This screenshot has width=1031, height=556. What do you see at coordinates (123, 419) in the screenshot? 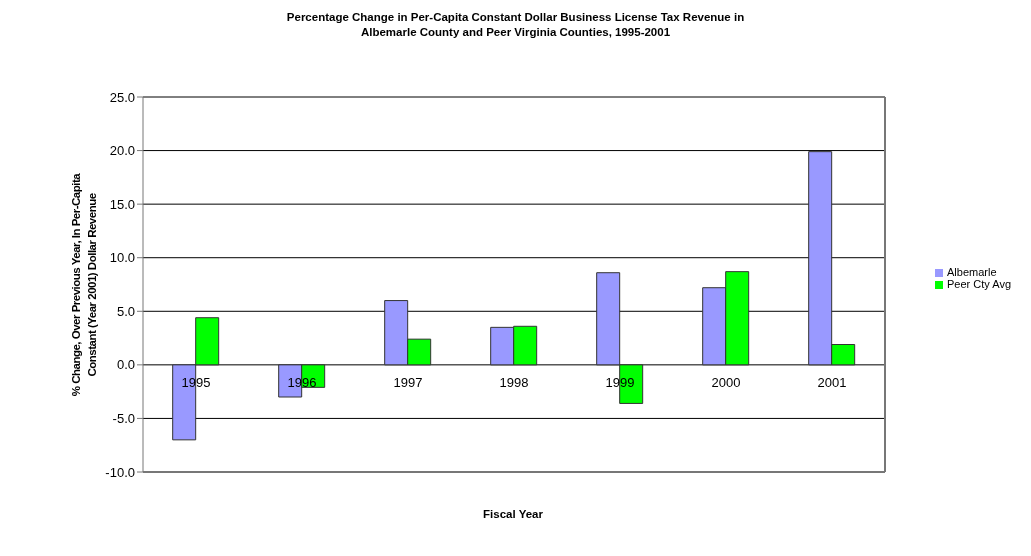
I see `y-tick-label: -5.0` at bounding box center [123, 419].